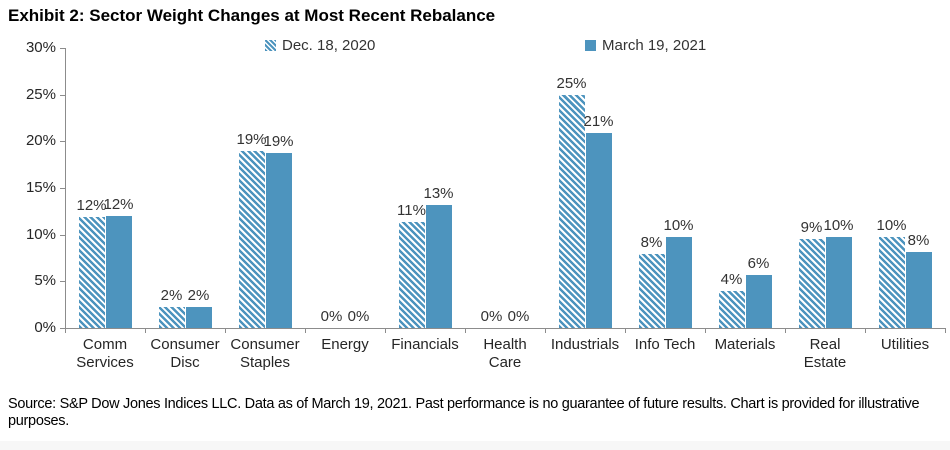 This screenshot has width=950, height=450. Describe the element at coordinates (590, 45) in the screenshot. I see `legend-swatch-solid-icon` at that location.